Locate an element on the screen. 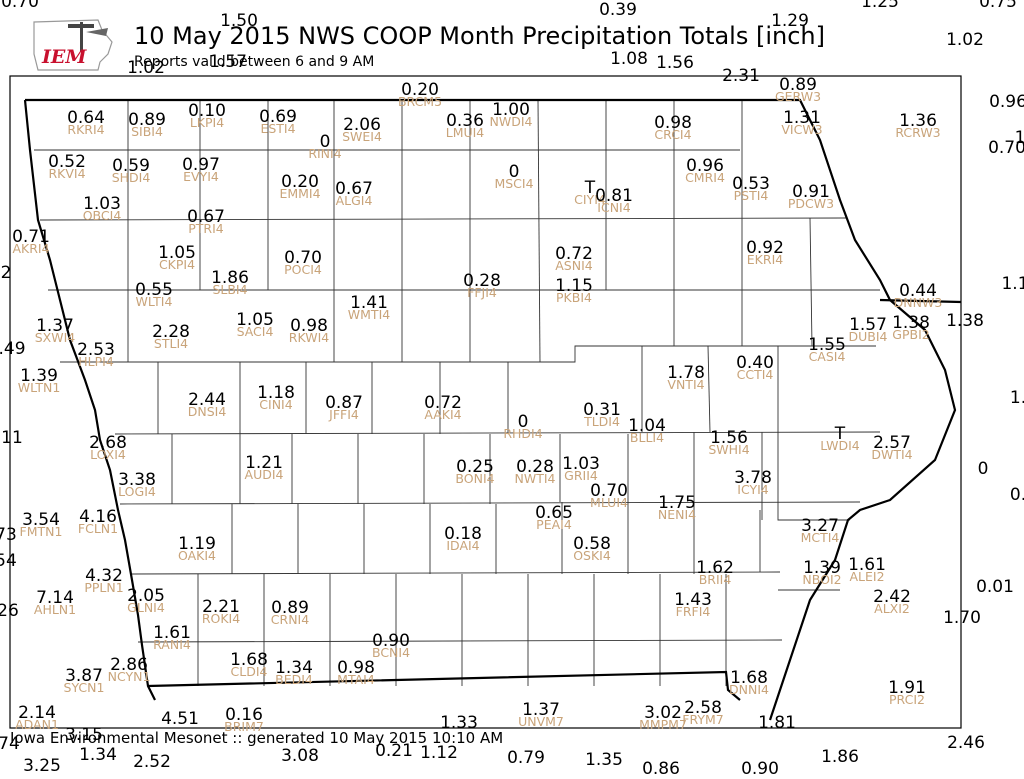 This screenshot has width=1024, height=779. precip-value: 1.55 is located at coordinates (827, 345).